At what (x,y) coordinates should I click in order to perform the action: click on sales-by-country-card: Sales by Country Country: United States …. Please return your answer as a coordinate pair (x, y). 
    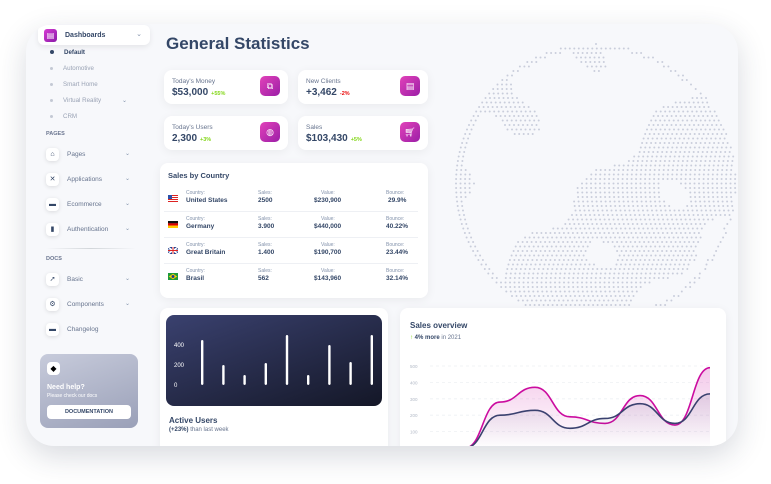
    Looking at the image, I should click on (294, 230).